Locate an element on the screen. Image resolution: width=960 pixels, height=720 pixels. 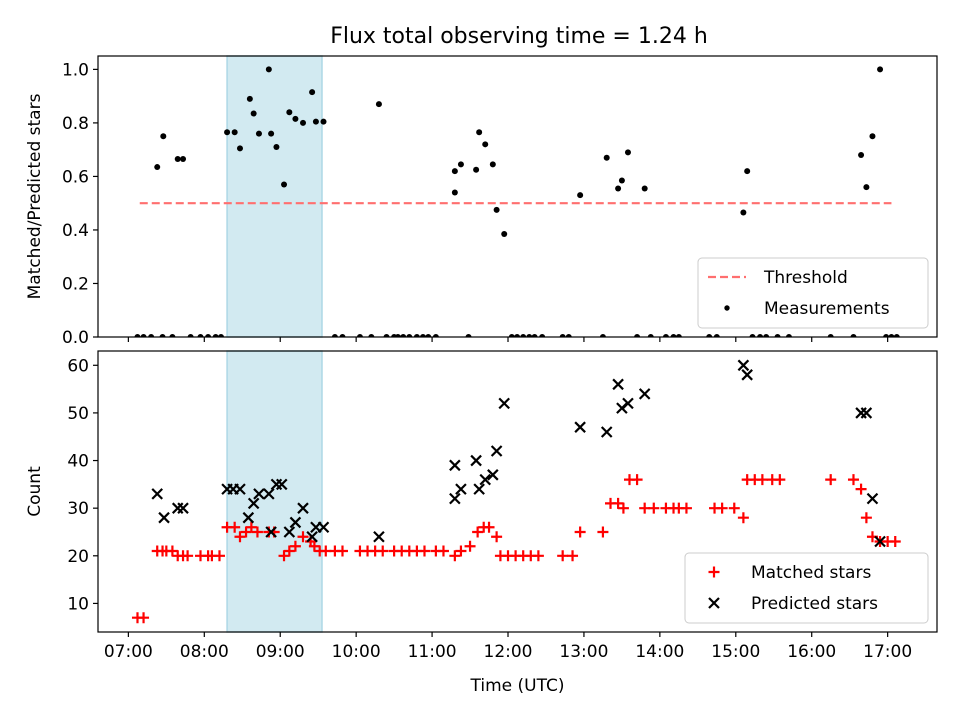
x-tick-label: 10:00 is located at coordinates (356, 652).